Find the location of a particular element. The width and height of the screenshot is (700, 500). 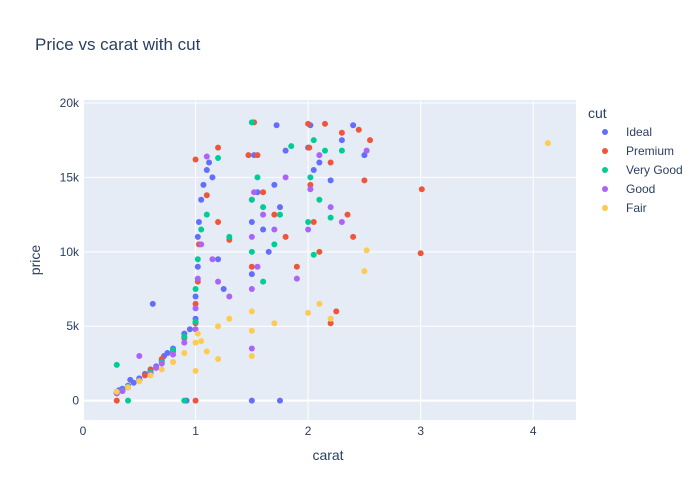

legend-item: Ideal is located at coordinates (627, 132).